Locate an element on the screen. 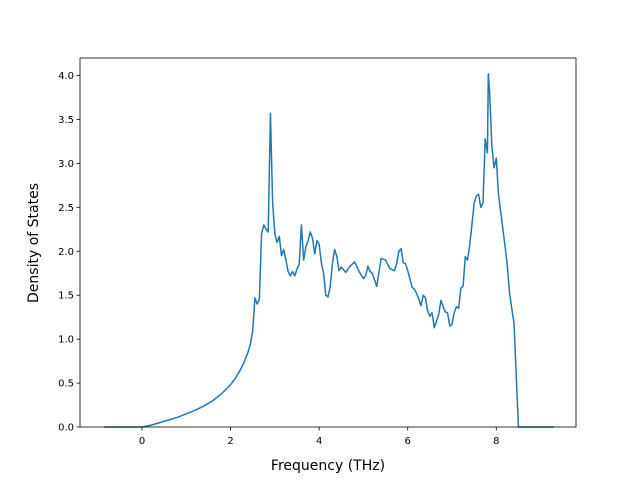  y-axis-label: Density of States is located at coordinates (34, 243).